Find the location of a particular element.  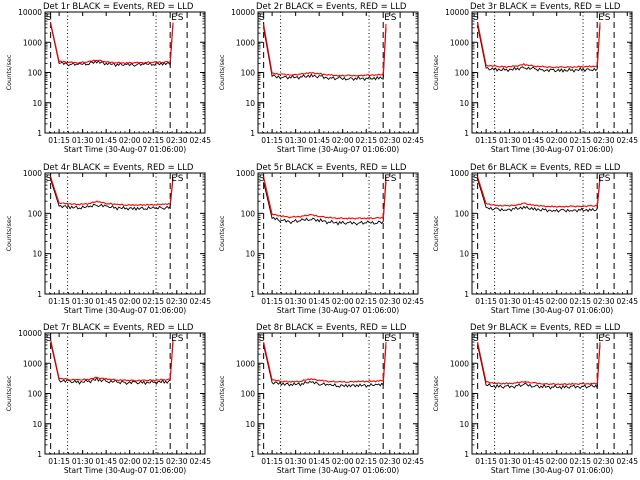

panel-title: Det 6r BLACK = Events, RED = LLD is located at coordinates (545, 168).